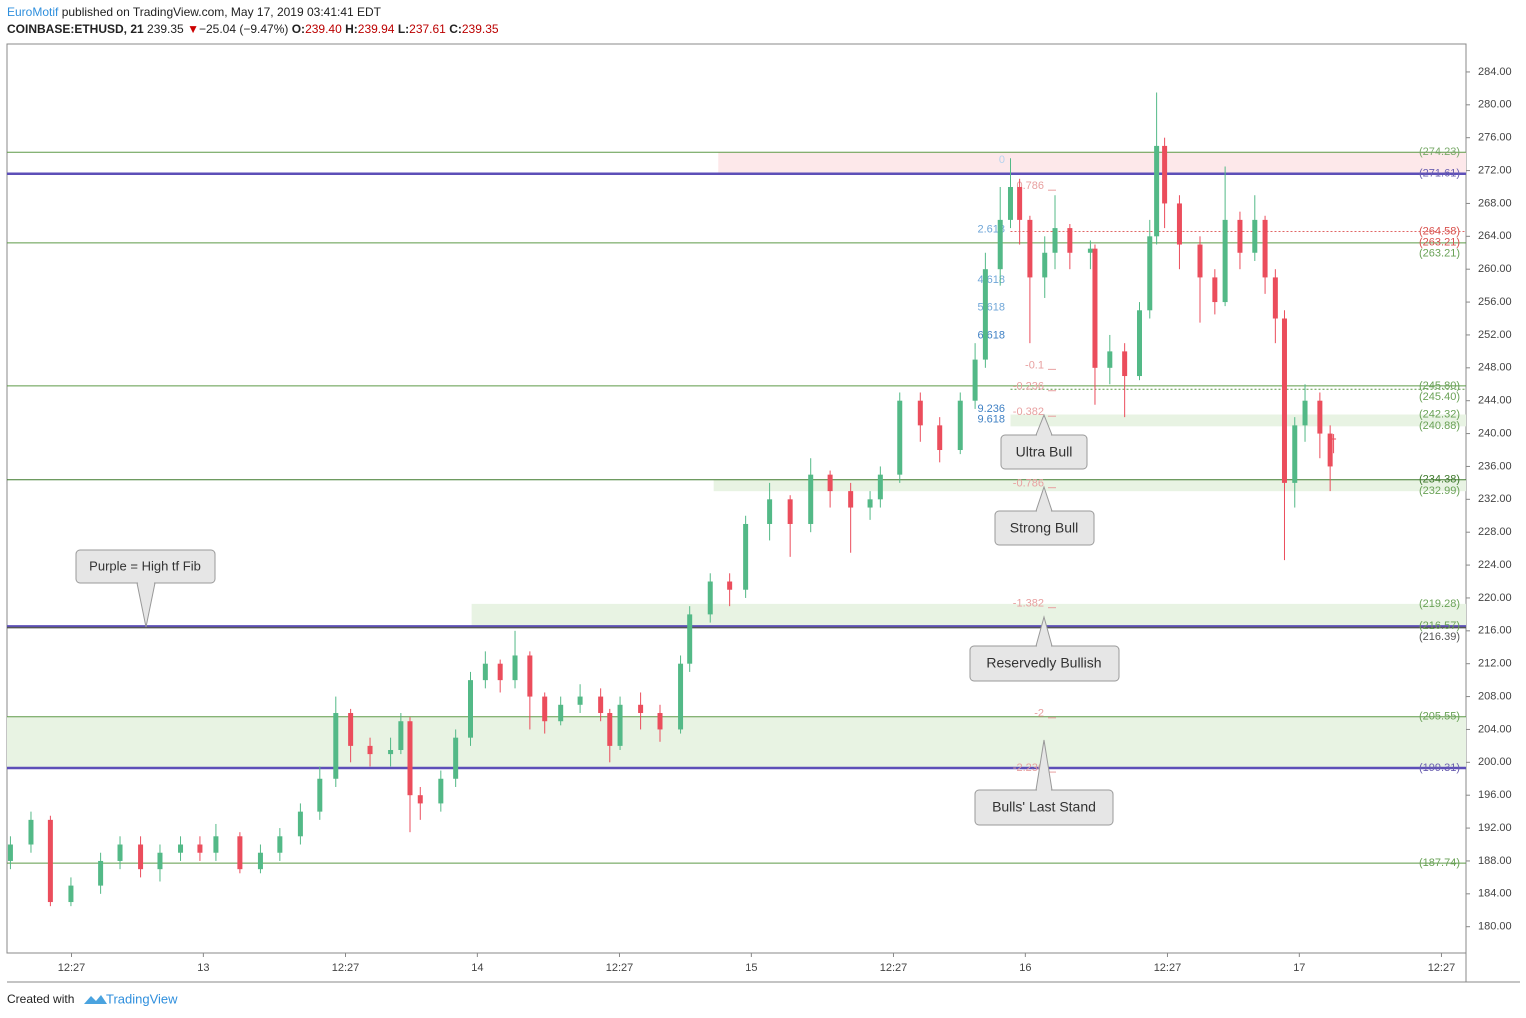  I want to click on footer-text: Created with, so click(40, 999).